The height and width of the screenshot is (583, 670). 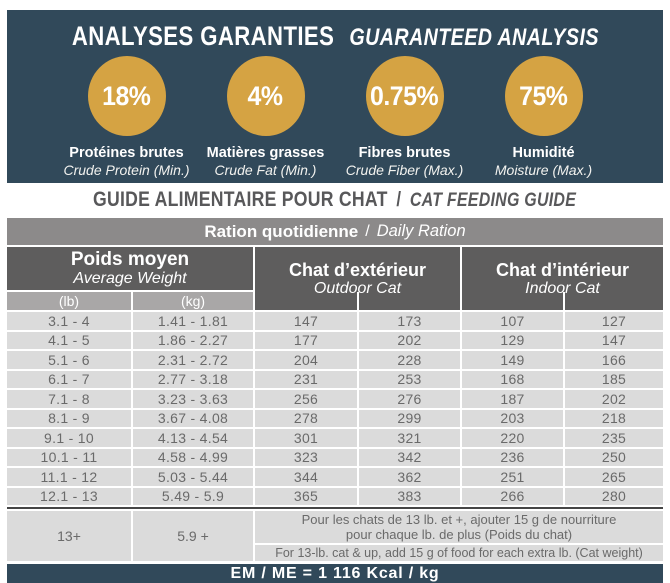 I want to click on cell-indoor-max: 185, so click(x=614, y=379).